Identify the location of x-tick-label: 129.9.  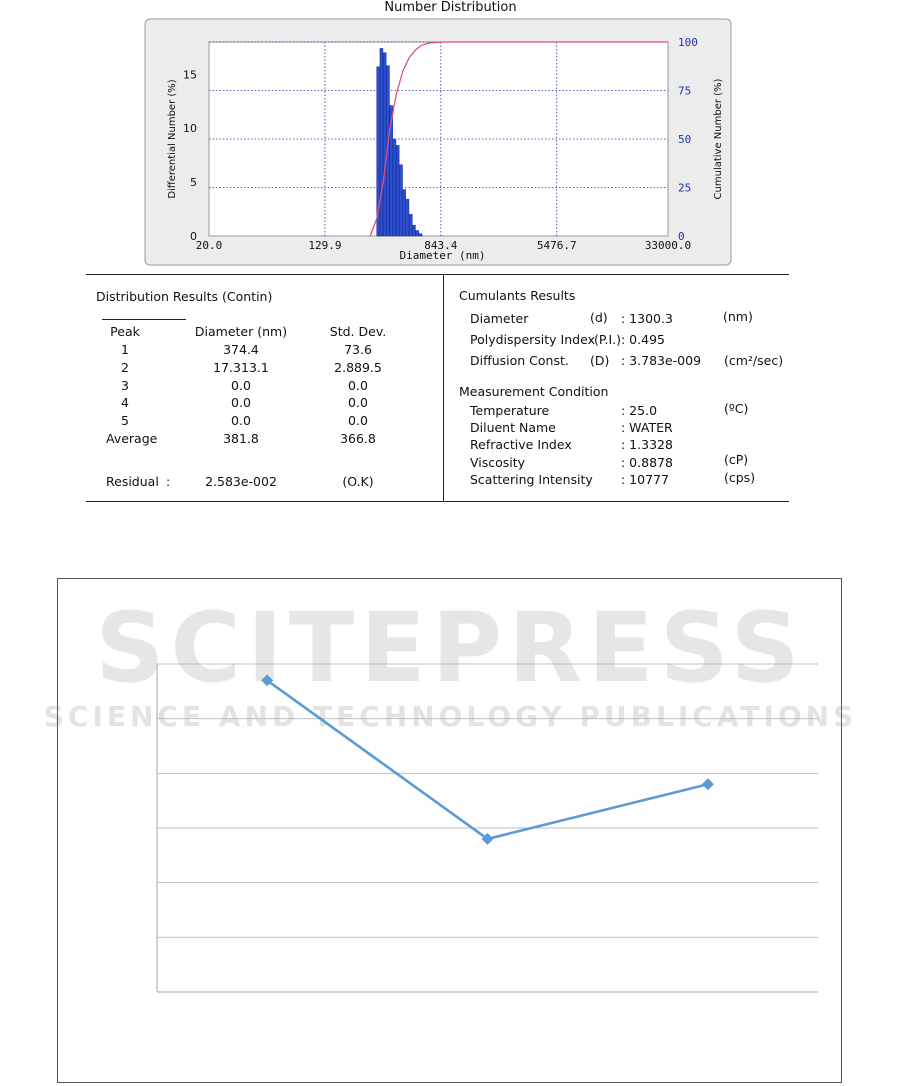
(324, 245).